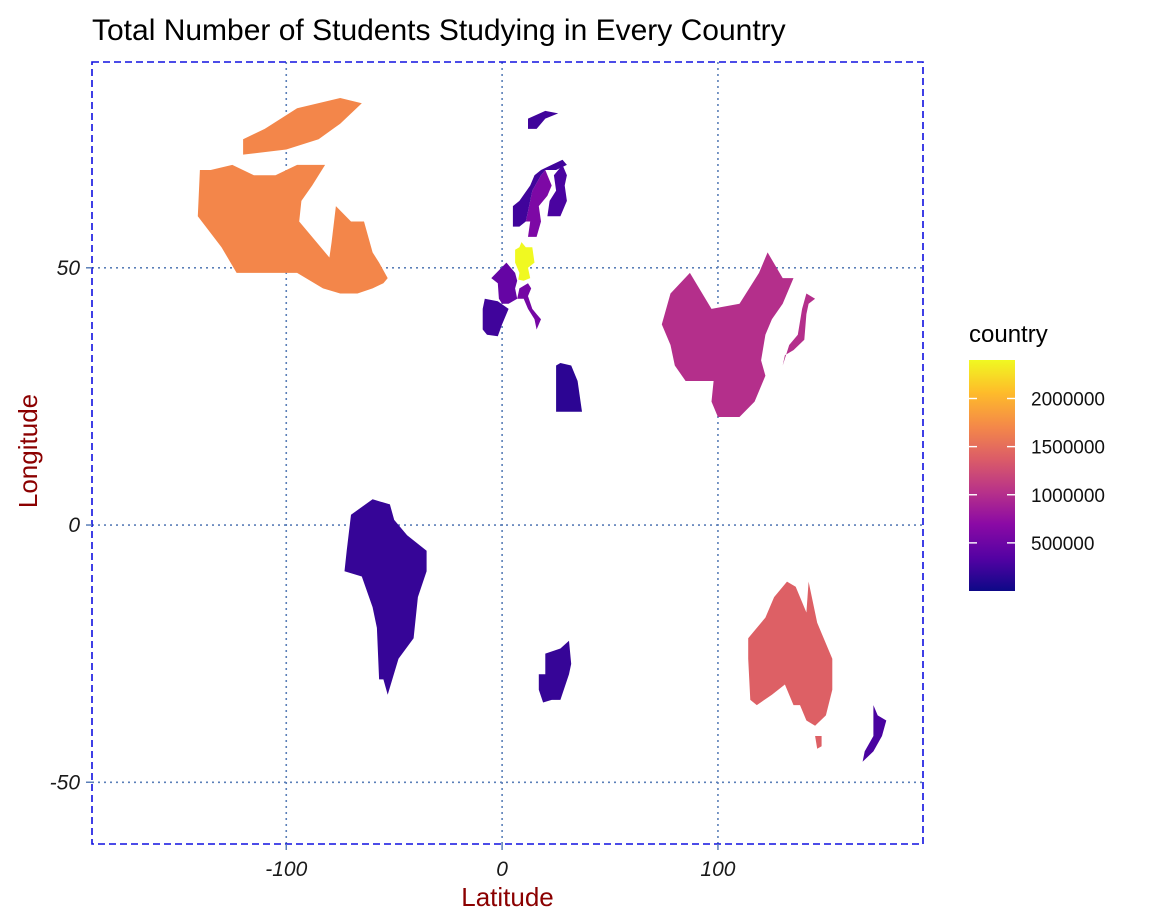 The width and height of the screenshot is (1152, 921). What do you see at coordinates (286, 869) in the screenshot?
I see `x-tick-label: -100` at bounding box center [286, 869].